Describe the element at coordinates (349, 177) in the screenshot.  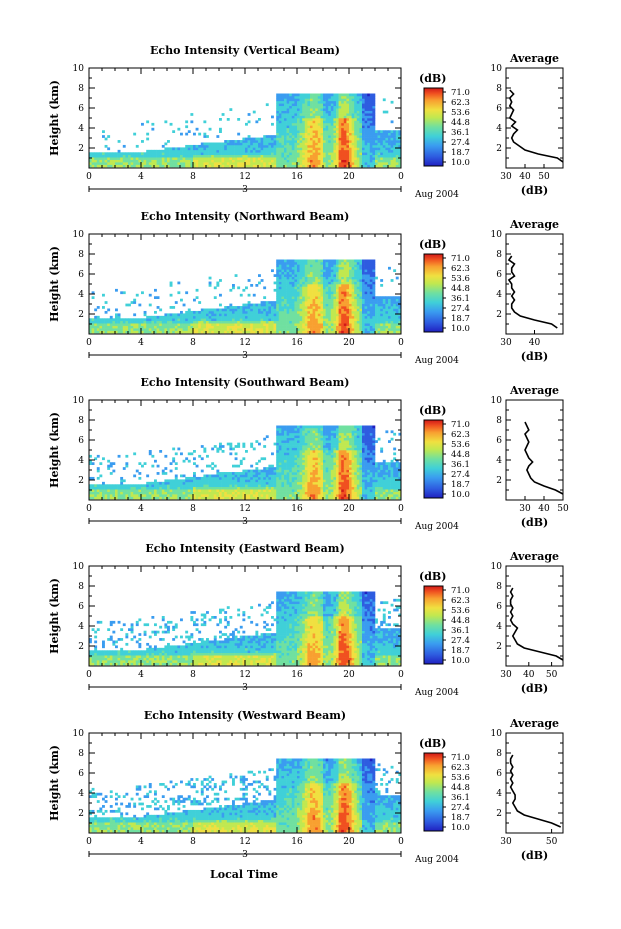
I see `x-tick-label: 20` at that location.